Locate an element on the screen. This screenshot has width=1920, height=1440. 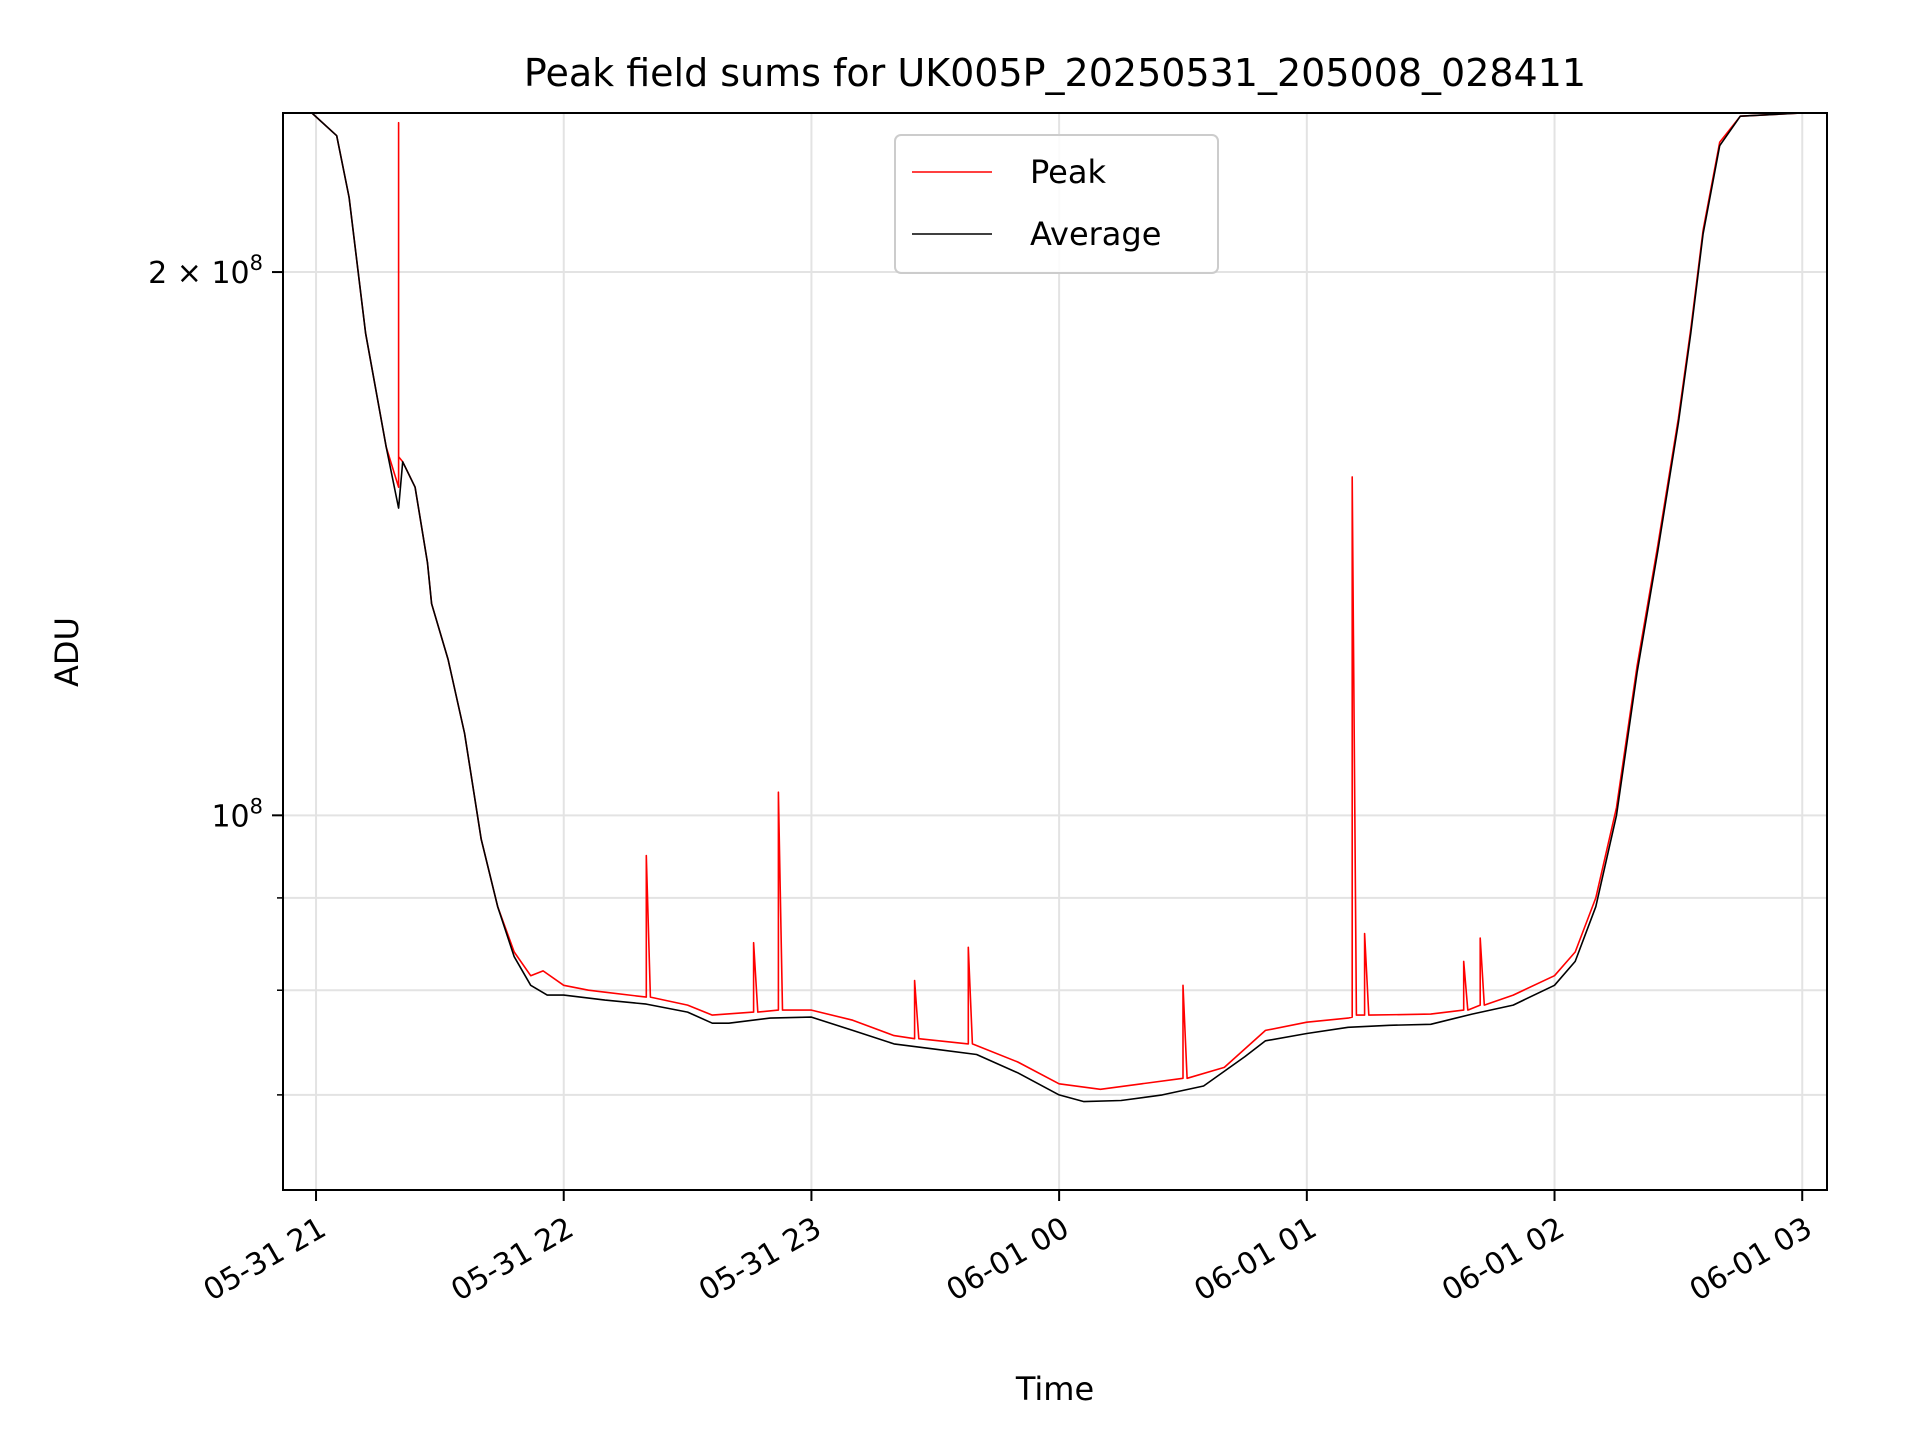
legend-label-average: Average is located at coordinates (1095, 234).